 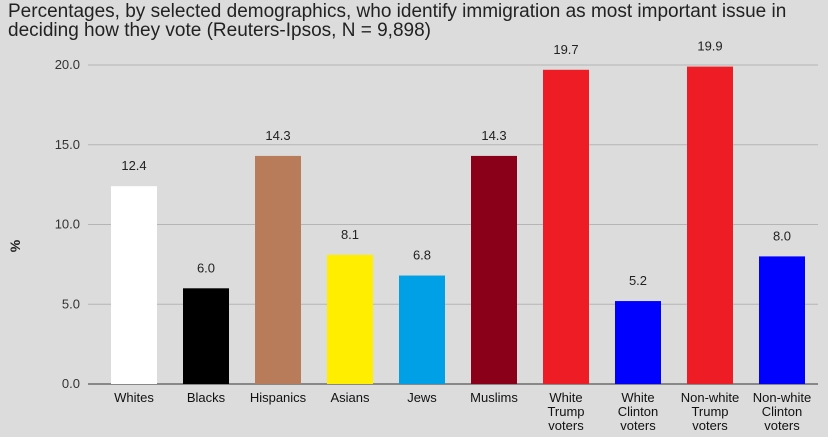 What do you see at coordinates (782, 235) in the screenshot?
I see `data-label: 8.0` at bounding box center [782, 235].